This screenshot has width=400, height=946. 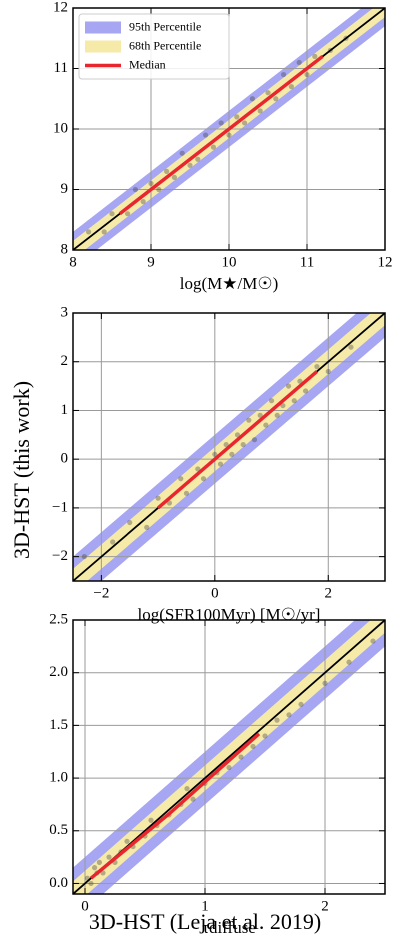 I want to click on x-tick-label: −2, so click(x=101, y=593).